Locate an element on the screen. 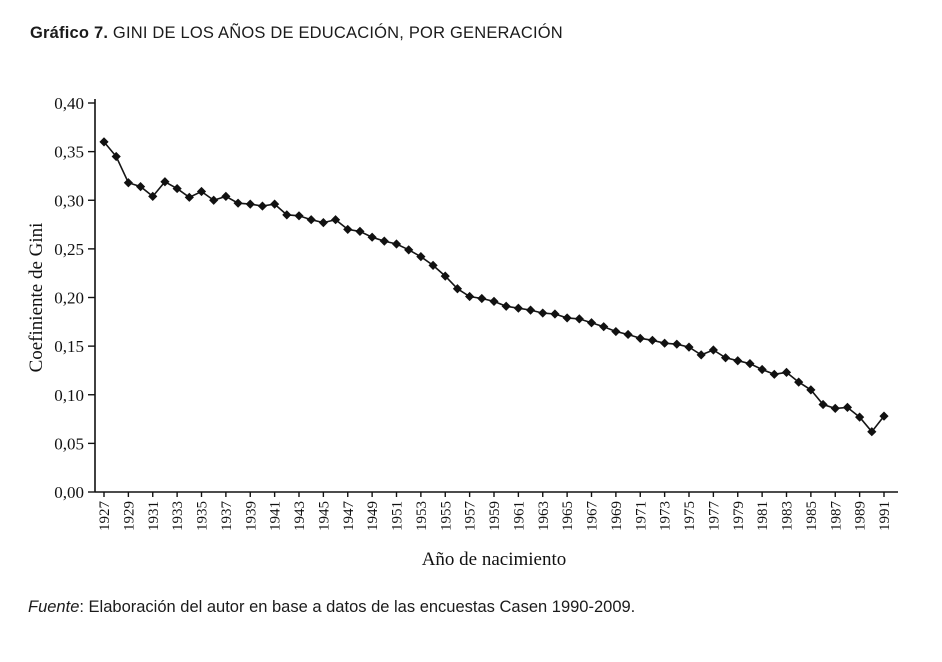 Image resolution: width=942 pixels, height=662 pixels. y-tick-label: 0,35 is located at coordinates (69, 152).